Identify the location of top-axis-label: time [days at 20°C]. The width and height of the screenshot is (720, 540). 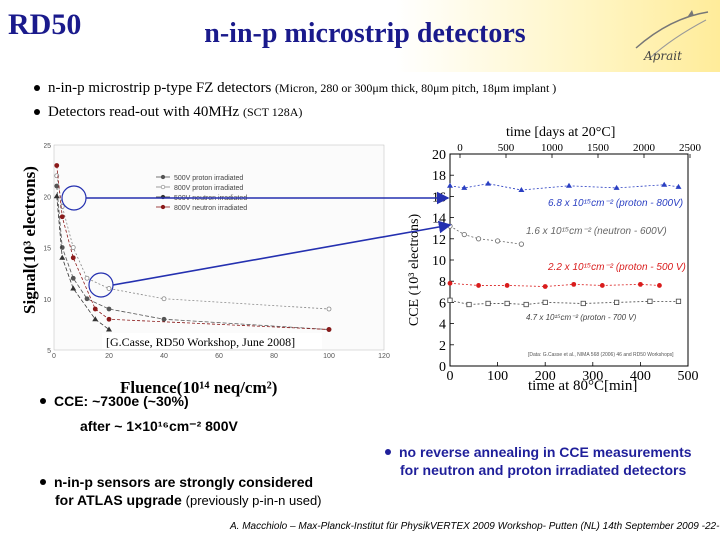
(560, 132).